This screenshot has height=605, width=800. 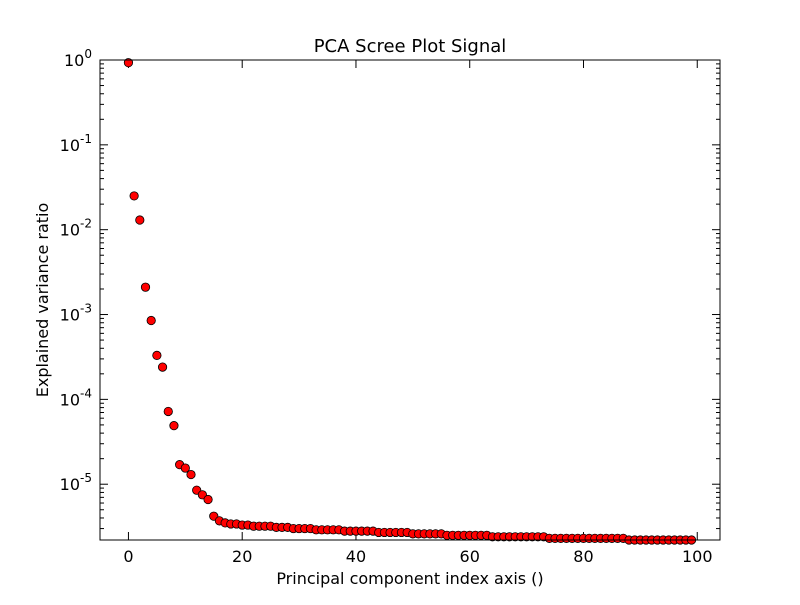 I want to click on y-tick-label: 10⁻², so click(x=76, y=228).